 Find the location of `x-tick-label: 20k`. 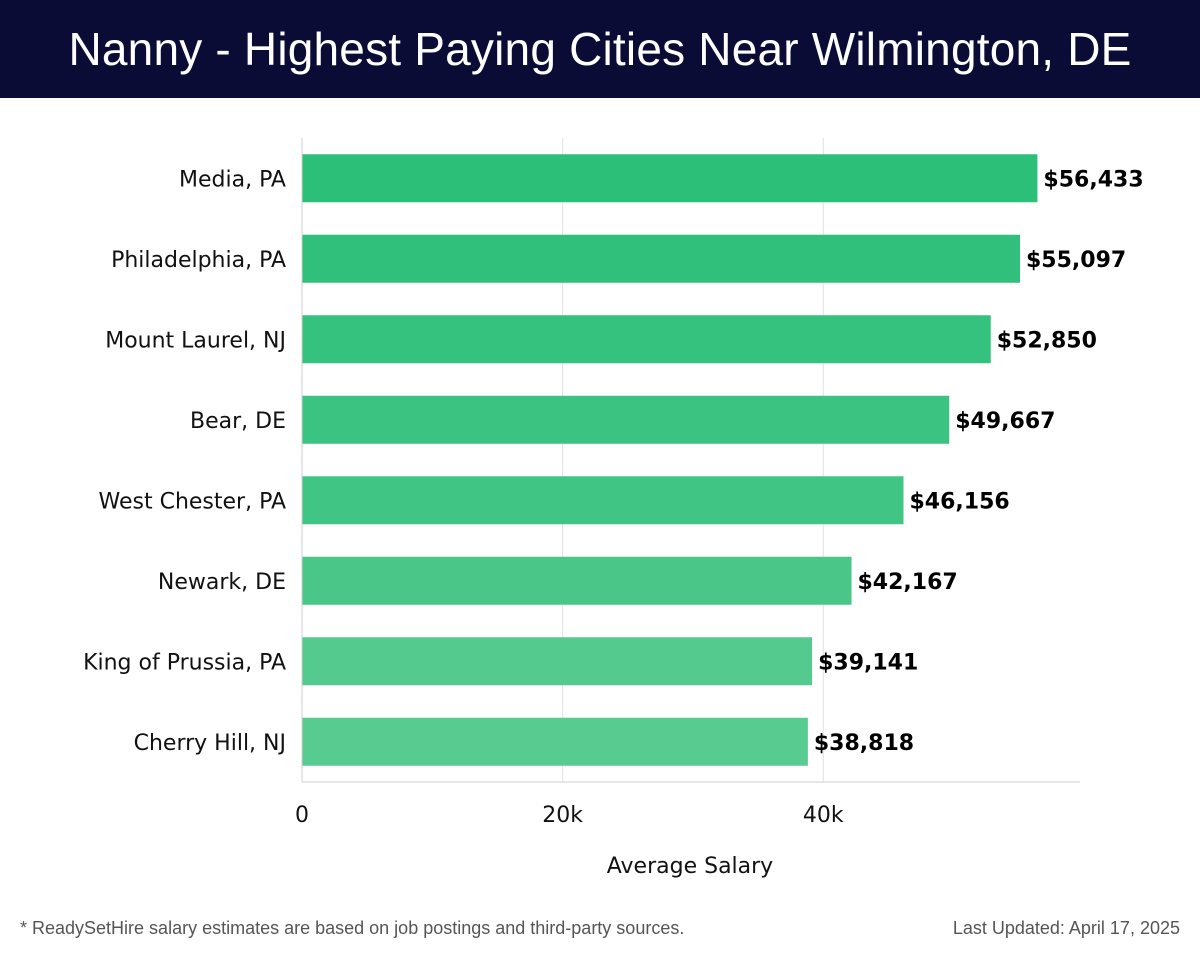

x-tick-label: 20k is located at coordinates (562, 815).